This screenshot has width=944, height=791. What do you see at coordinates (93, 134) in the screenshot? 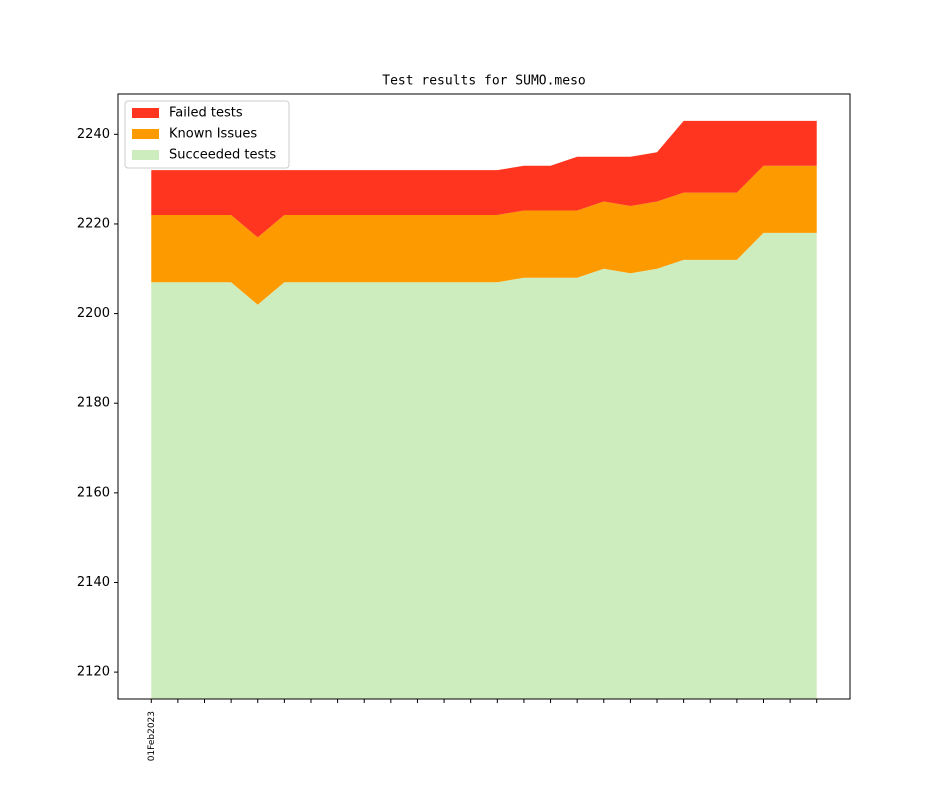
I see `y-tick-label: 2240` at bounding box center [93, 134].